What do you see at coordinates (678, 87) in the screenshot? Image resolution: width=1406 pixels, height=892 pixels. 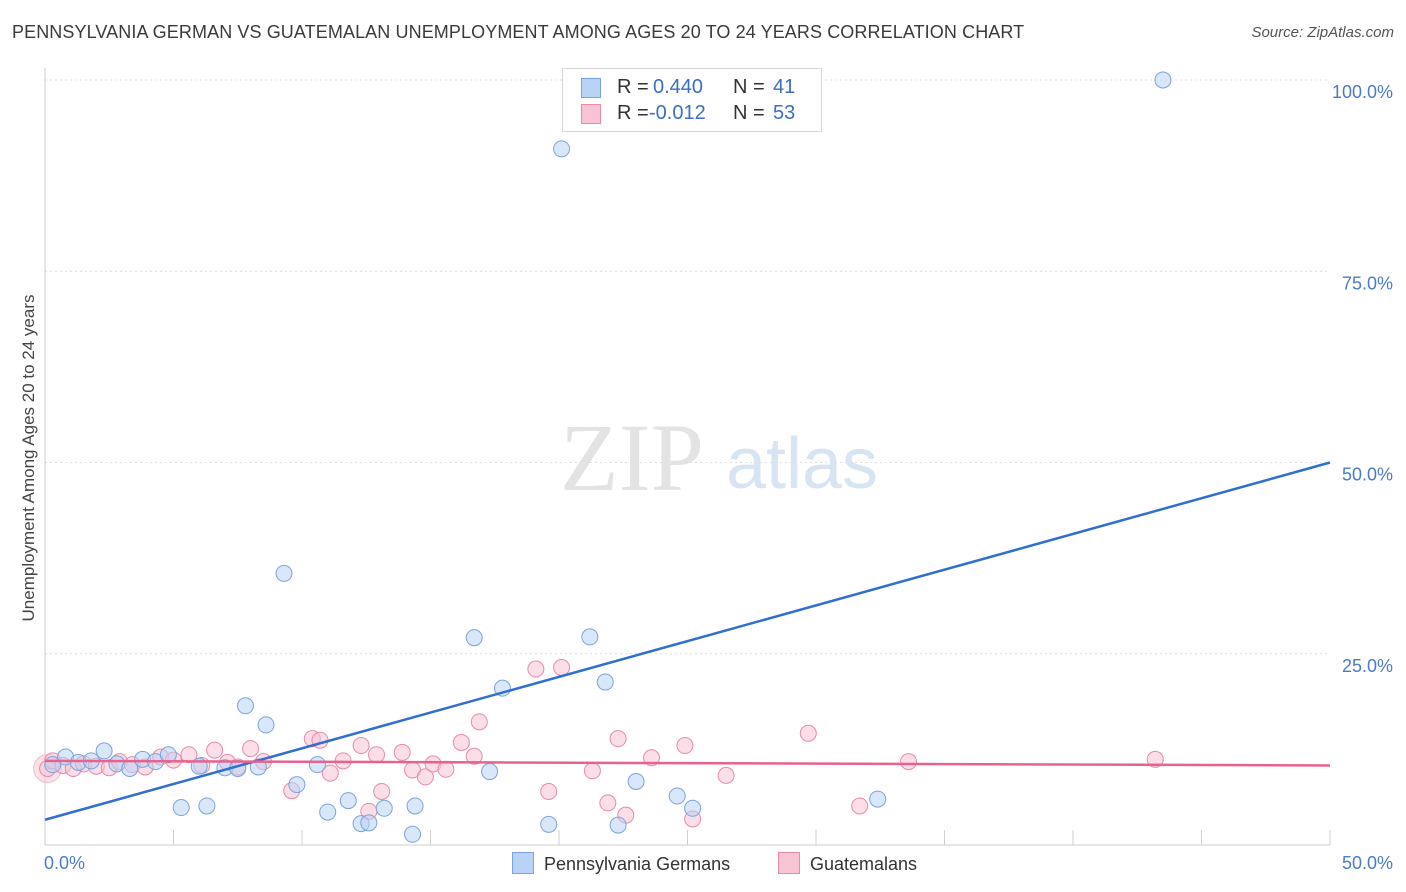 I see `r-value: 0.440` at bounding box center [678, 87].